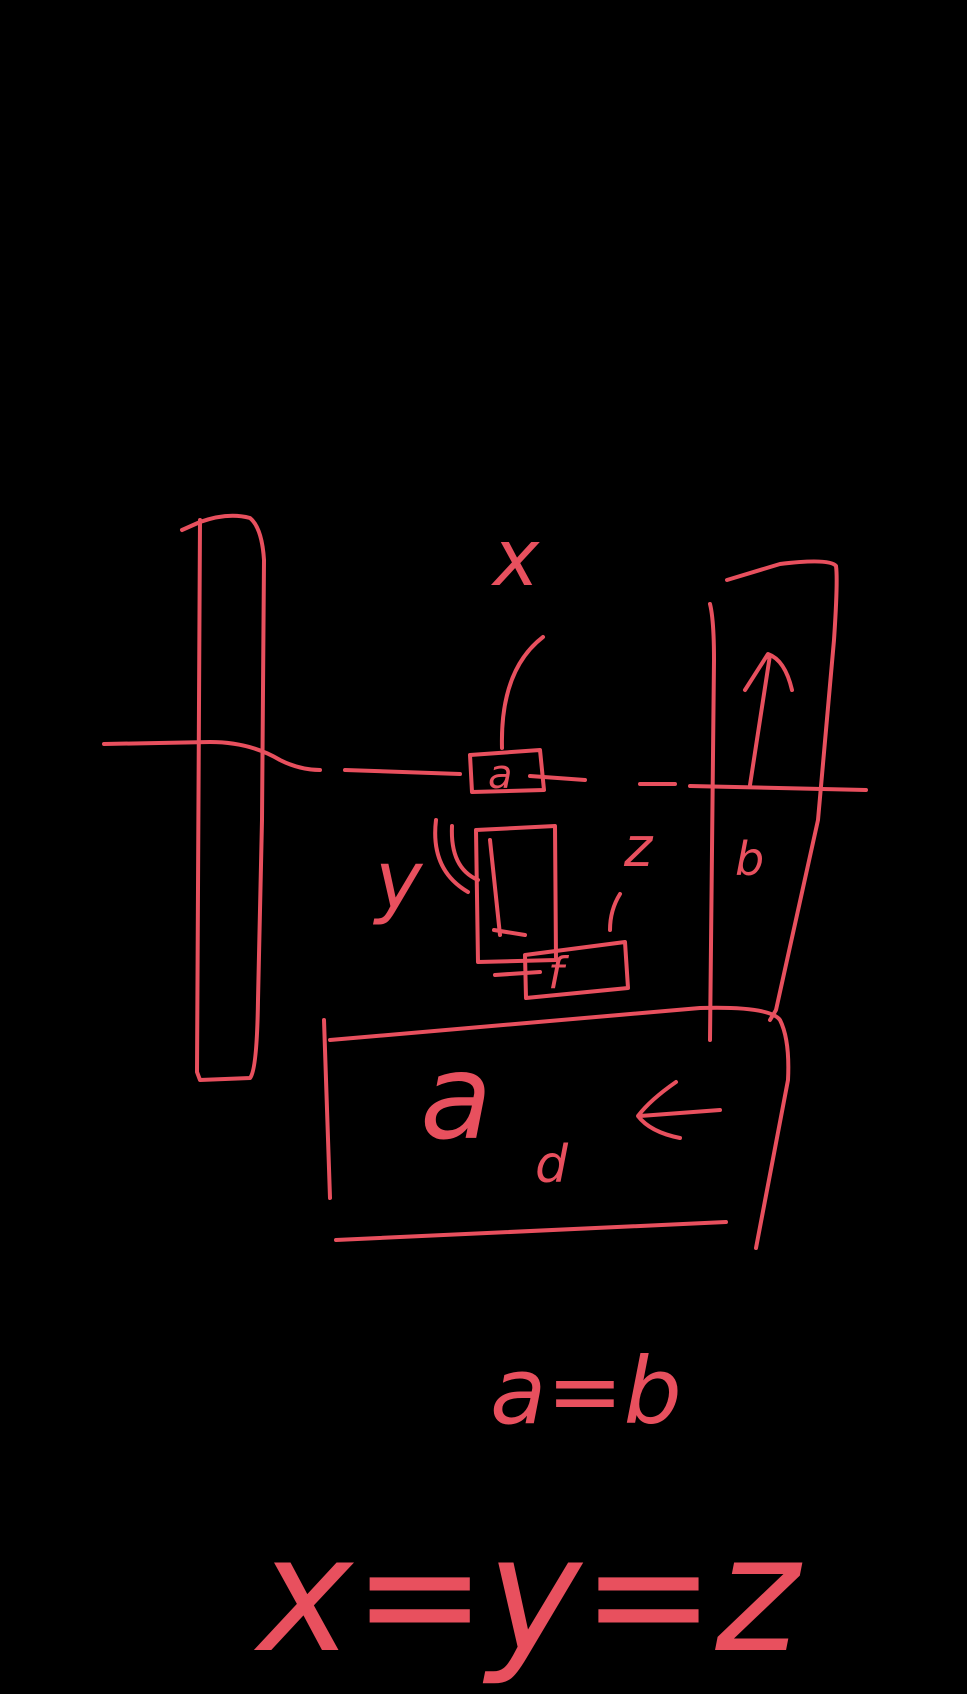 This screenshot has height=1694, width=967. What do you see at coordinates (531, 1231) in the screenshot?
I see `bottom-line` at bounding box center [531, 1231].